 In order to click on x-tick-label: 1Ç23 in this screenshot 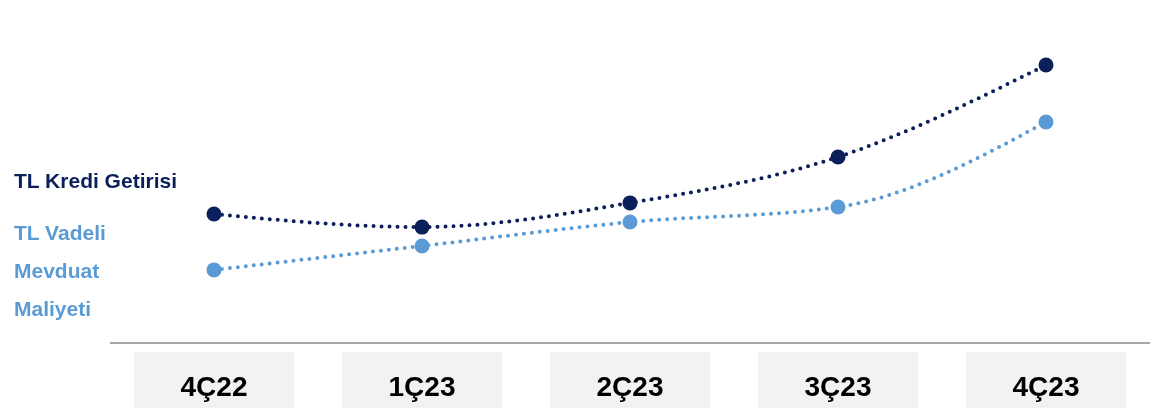, I will do `click(422, 386)`.